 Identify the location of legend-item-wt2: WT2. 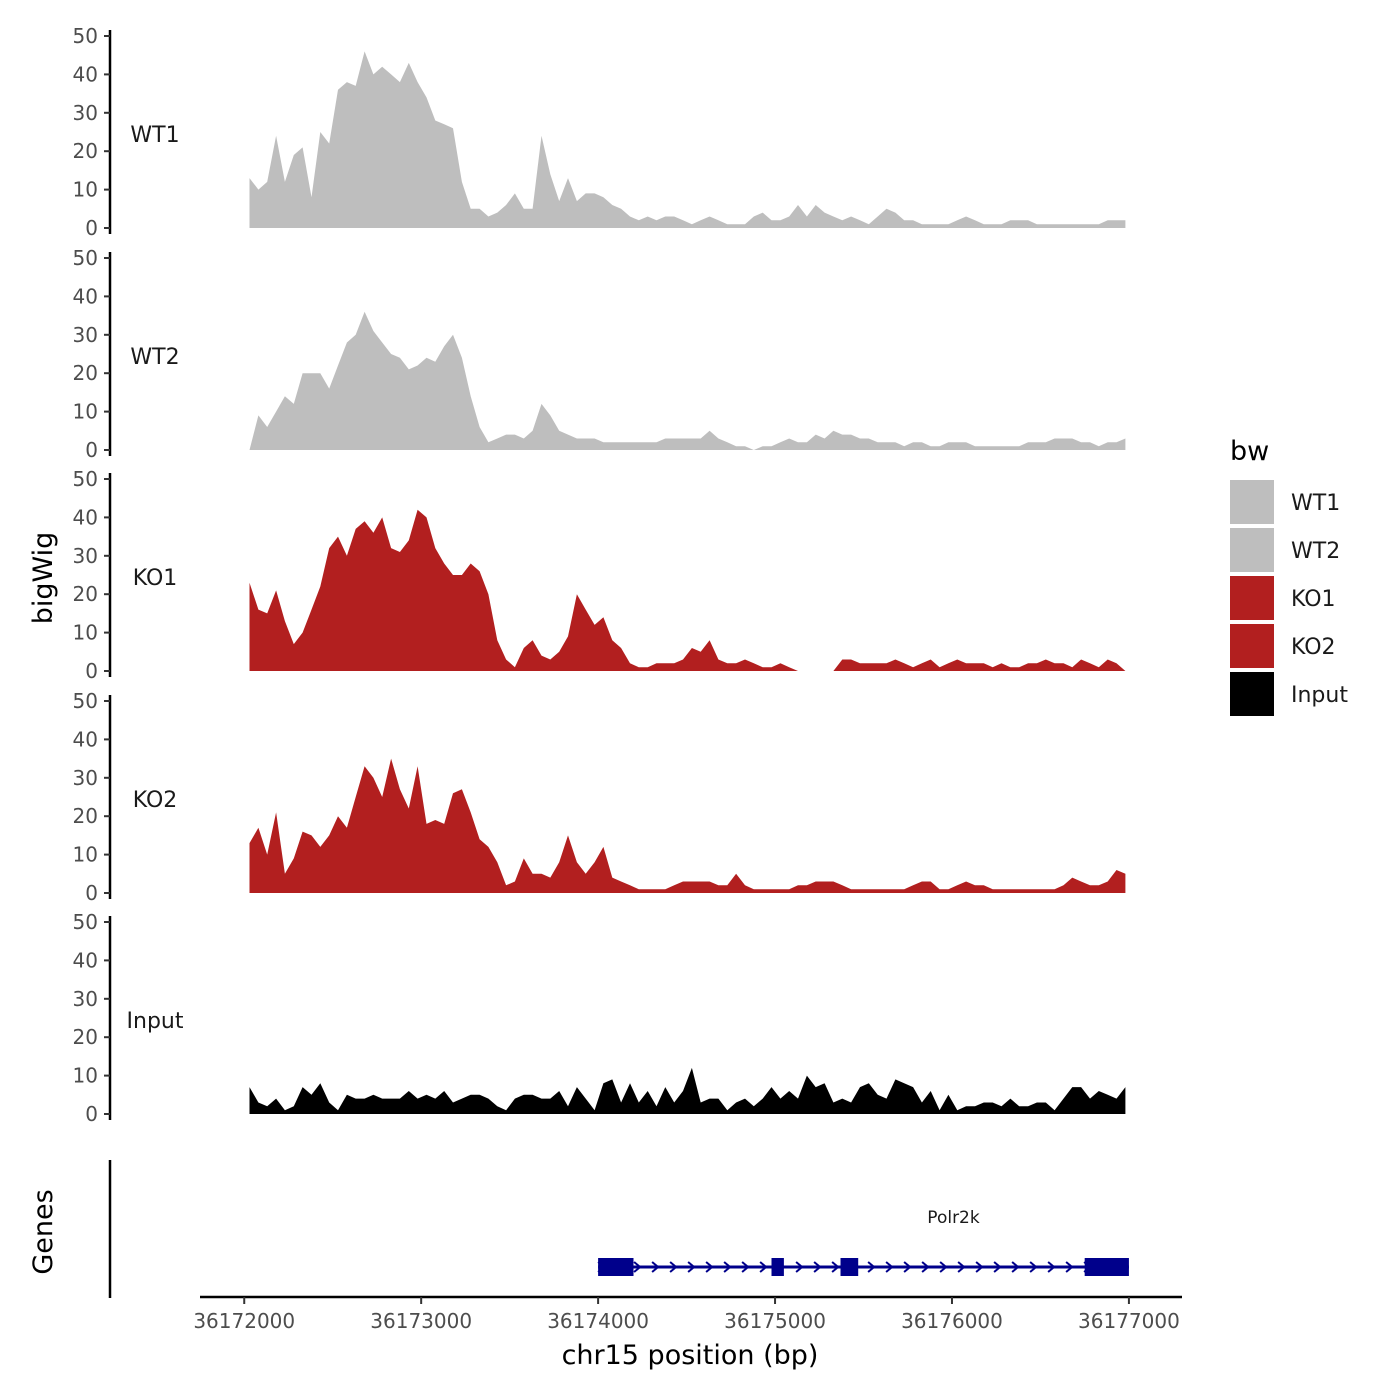
(1285, 550).